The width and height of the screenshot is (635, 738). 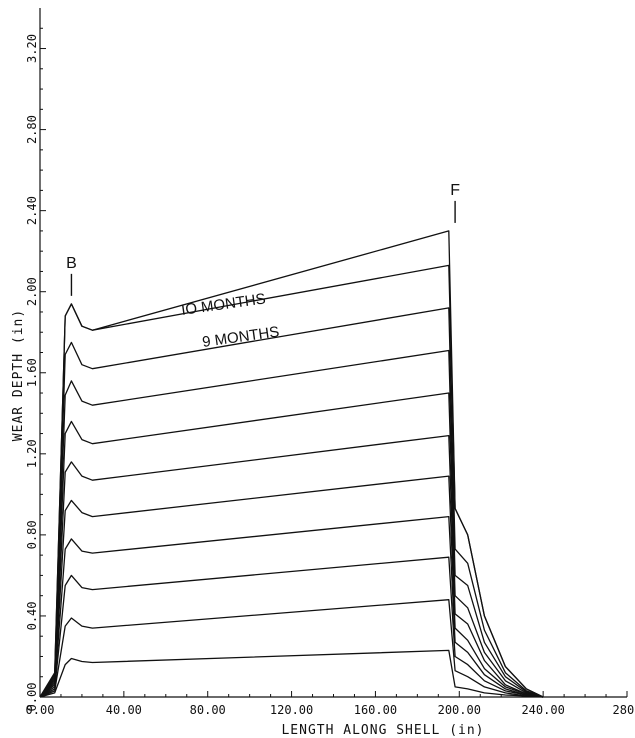 What do you see at coordinates (382, 730) in the screenshot?
I see `x-axis-title: LENGTH ALONG SHELL (in)` at bounding box center [382, 730].